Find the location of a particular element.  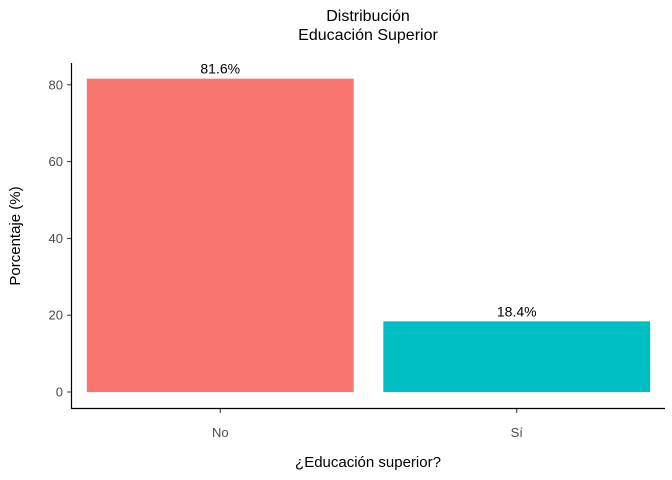

y-tick-label: 0 is located at coordinates (59, 392).